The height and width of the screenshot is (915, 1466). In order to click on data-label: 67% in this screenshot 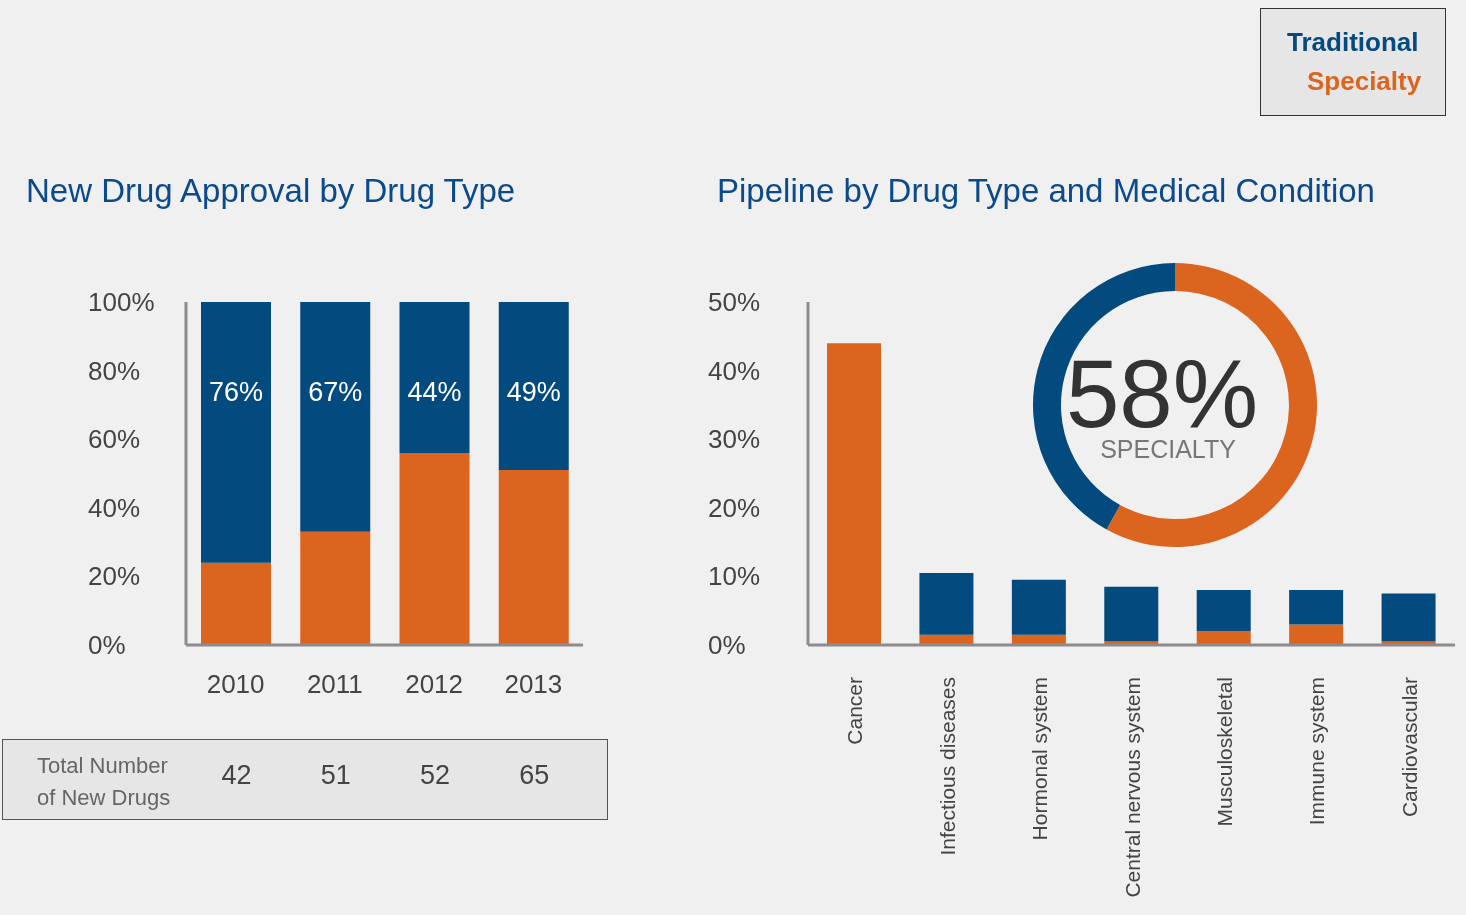, I will do `click(335, 392)`.